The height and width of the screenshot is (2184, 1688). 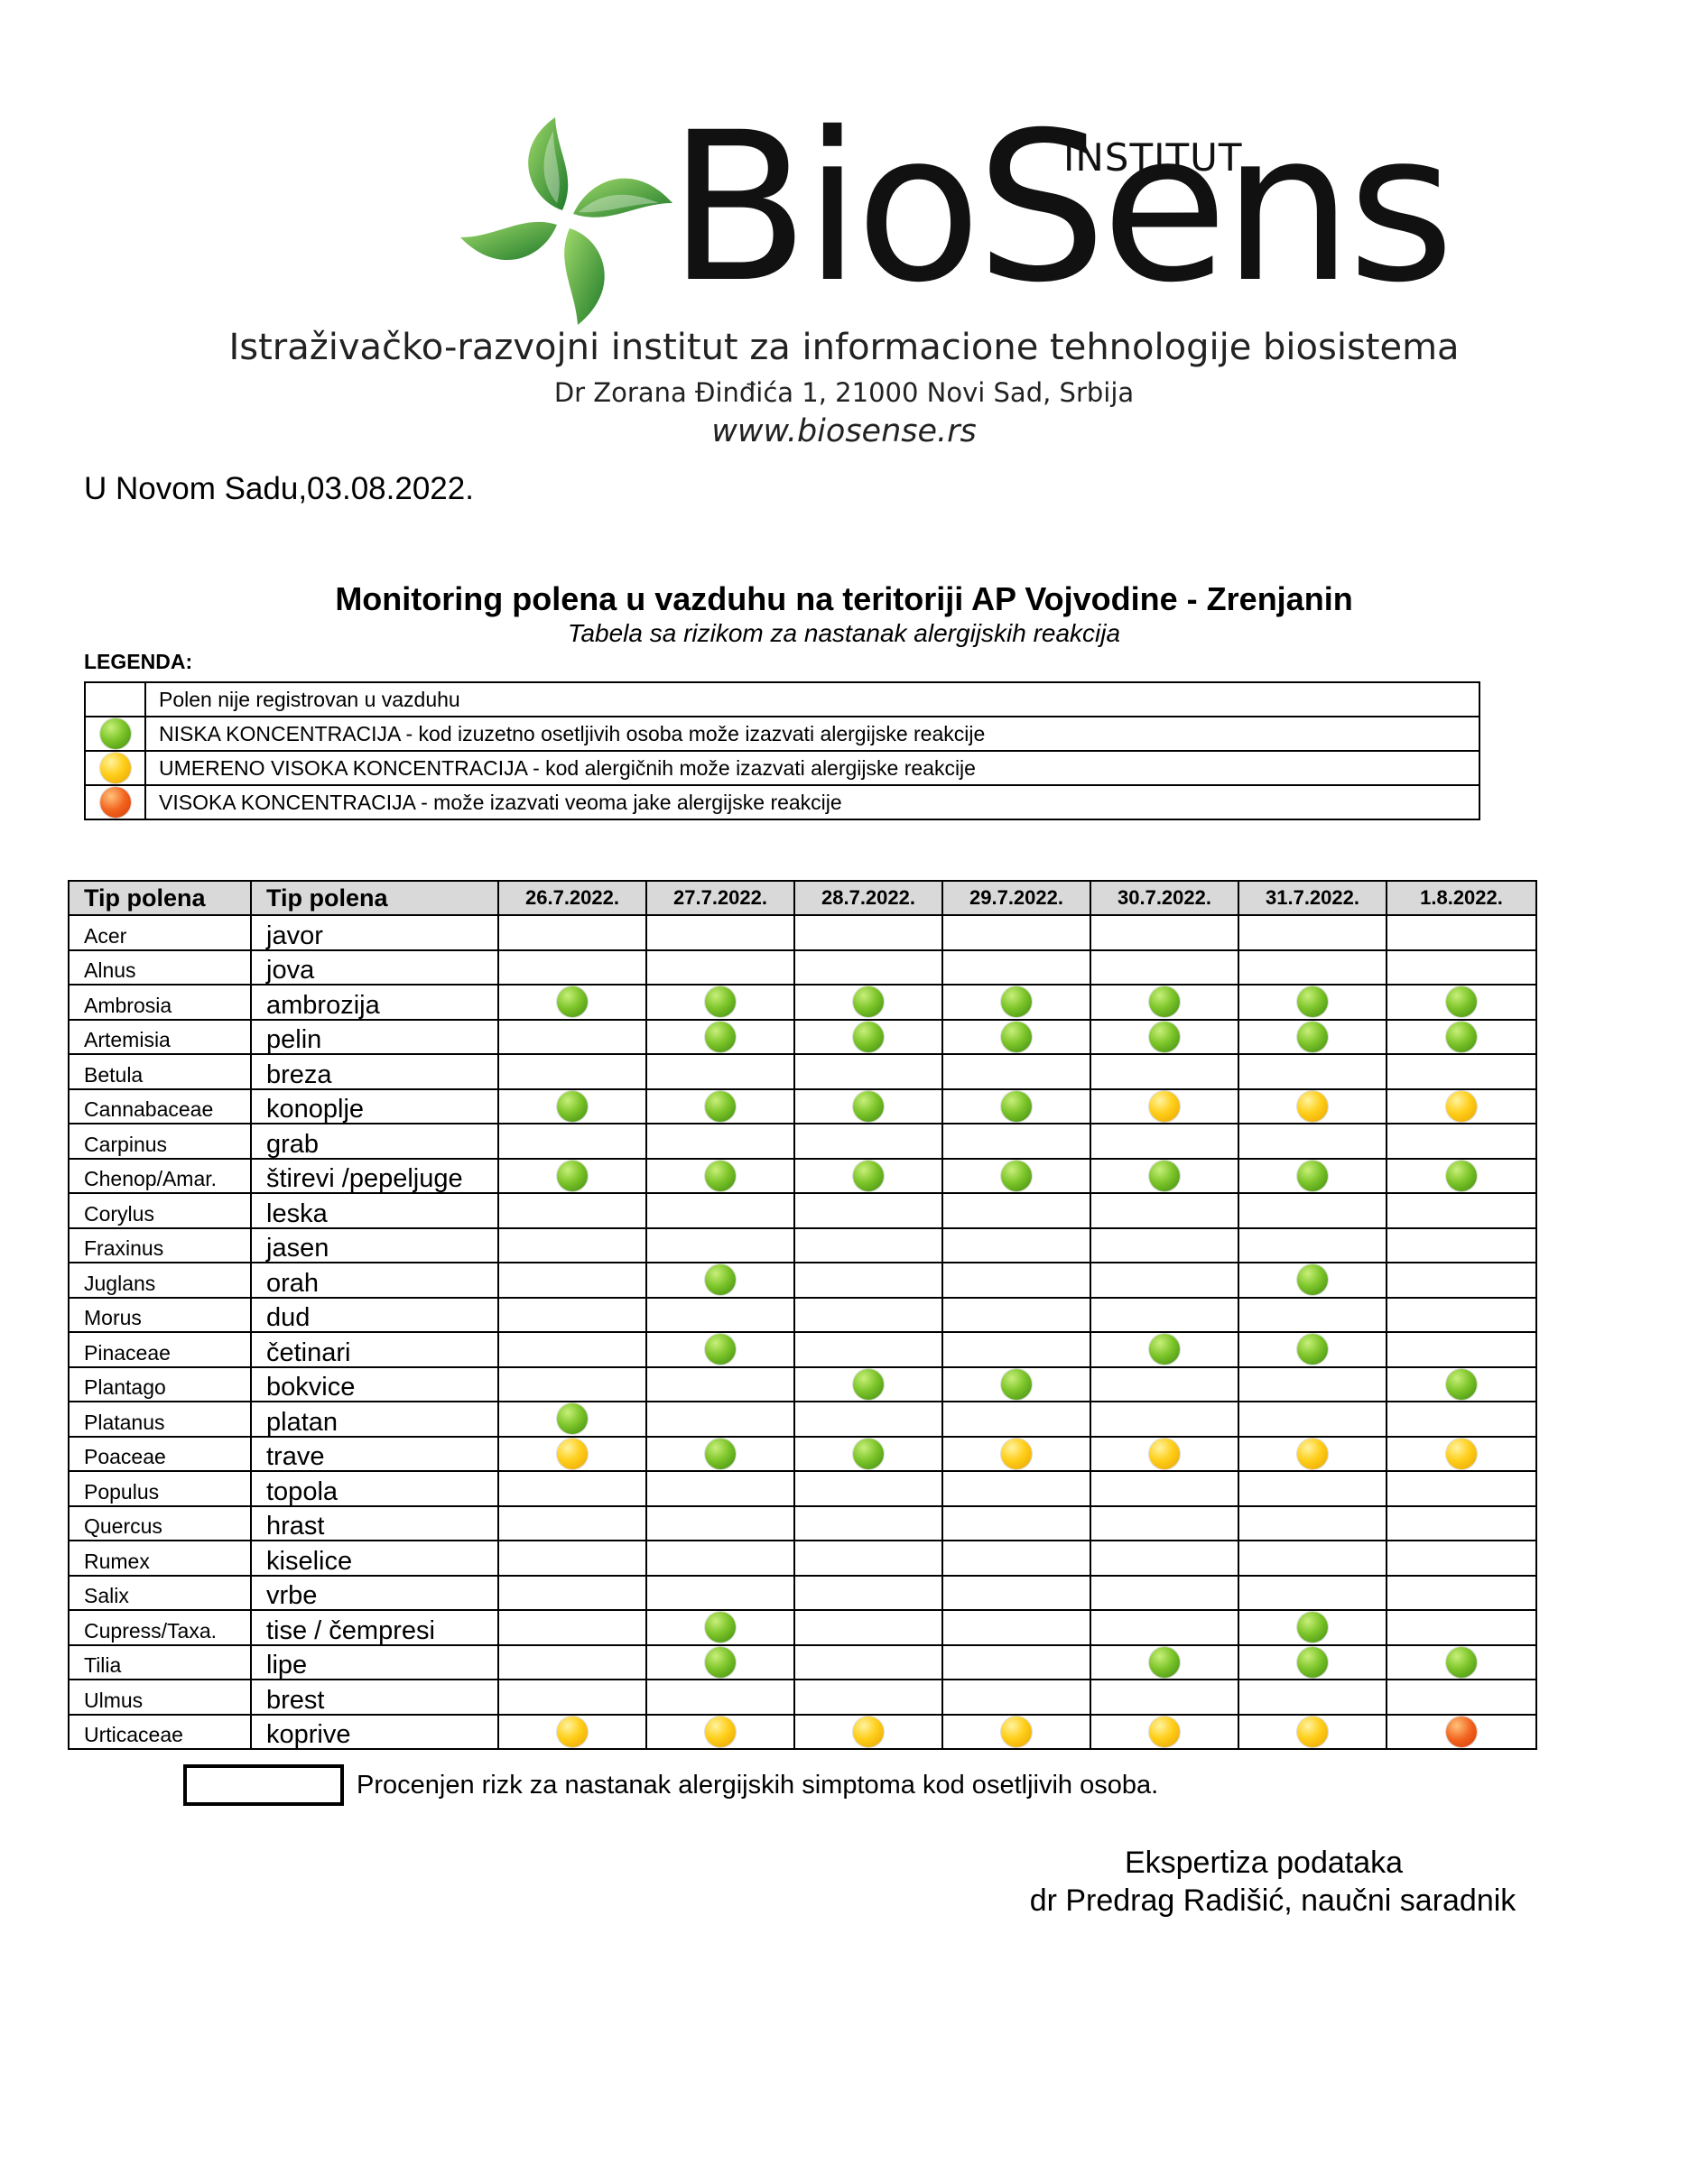 What do you see at coordinates (803, 1488) in the screenshot?
I see `table-row: Populus topola` at bounding box center [803, 1488].